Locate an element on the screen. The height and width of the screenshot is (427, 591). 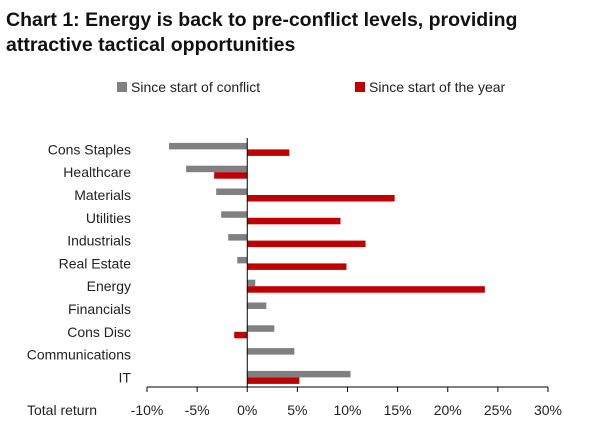
legend-item-conflict: Since start of conflict is located at coordinates (188, 87).